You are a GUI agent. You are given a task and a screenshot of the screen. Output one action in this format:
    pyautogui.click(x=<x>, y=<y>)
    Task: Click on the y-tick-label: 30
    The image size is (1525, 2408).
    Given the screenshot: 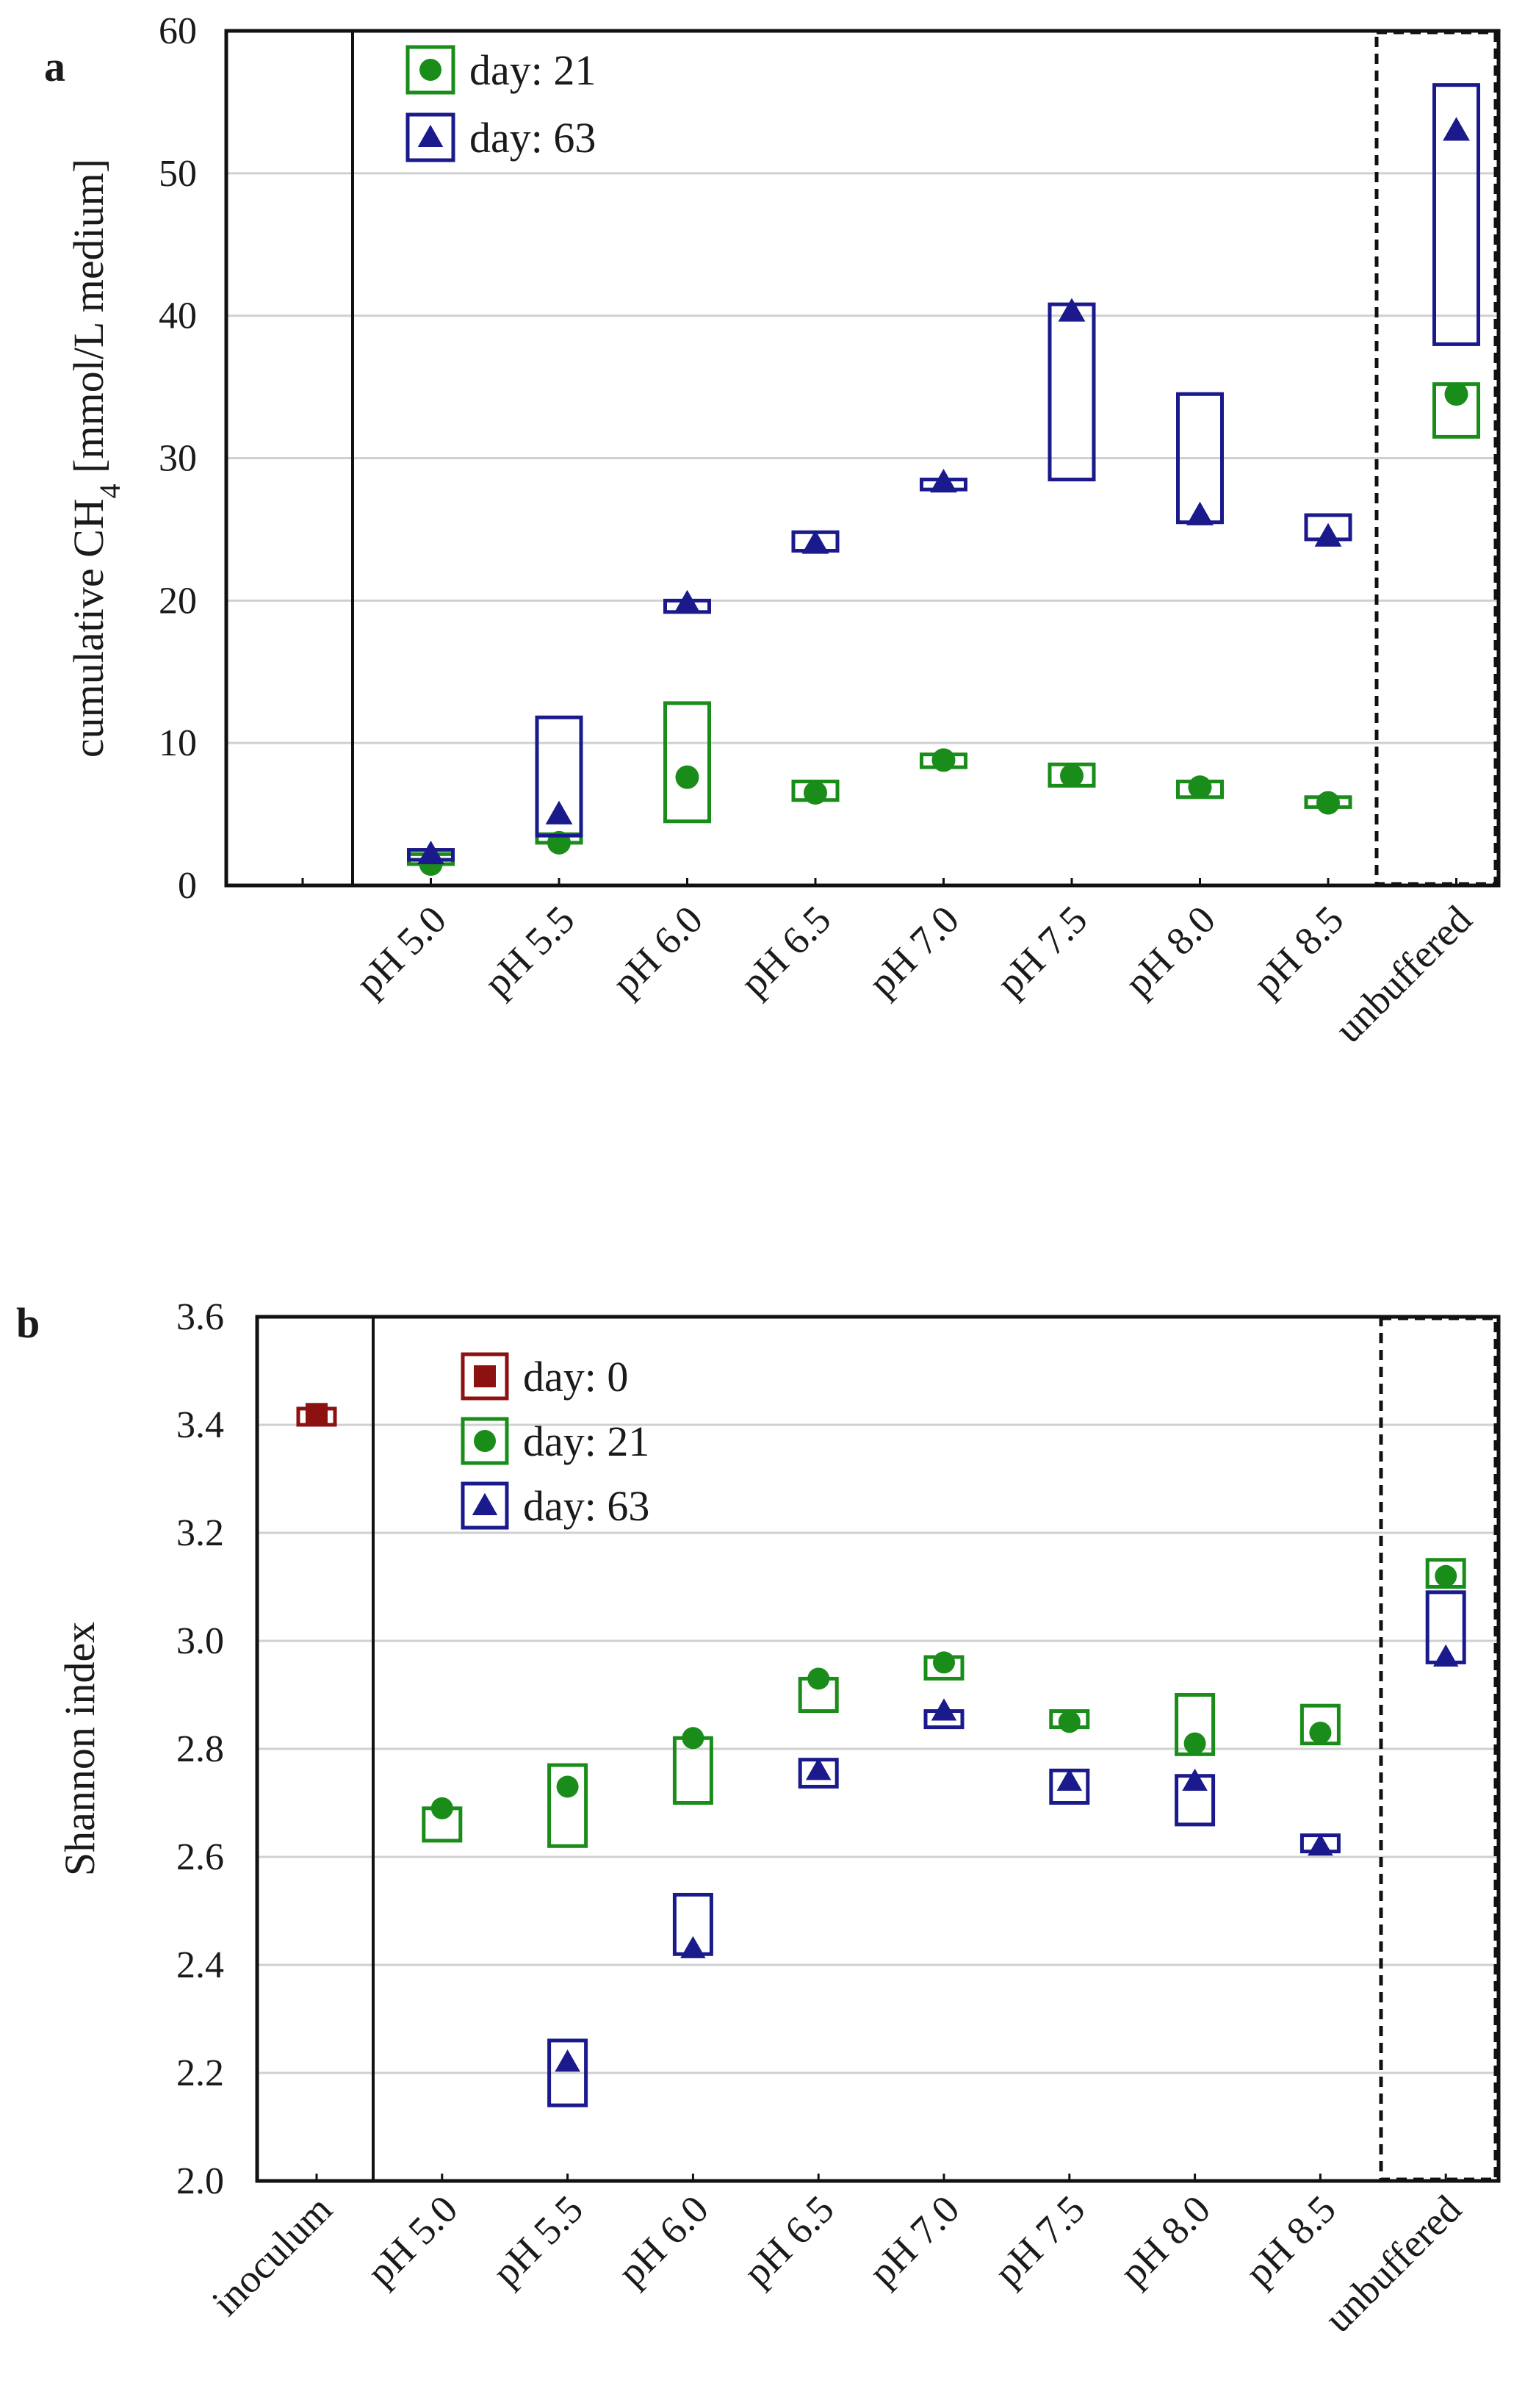 What is the action you would take?
    pyautogui.click(x=178, y=459)
    